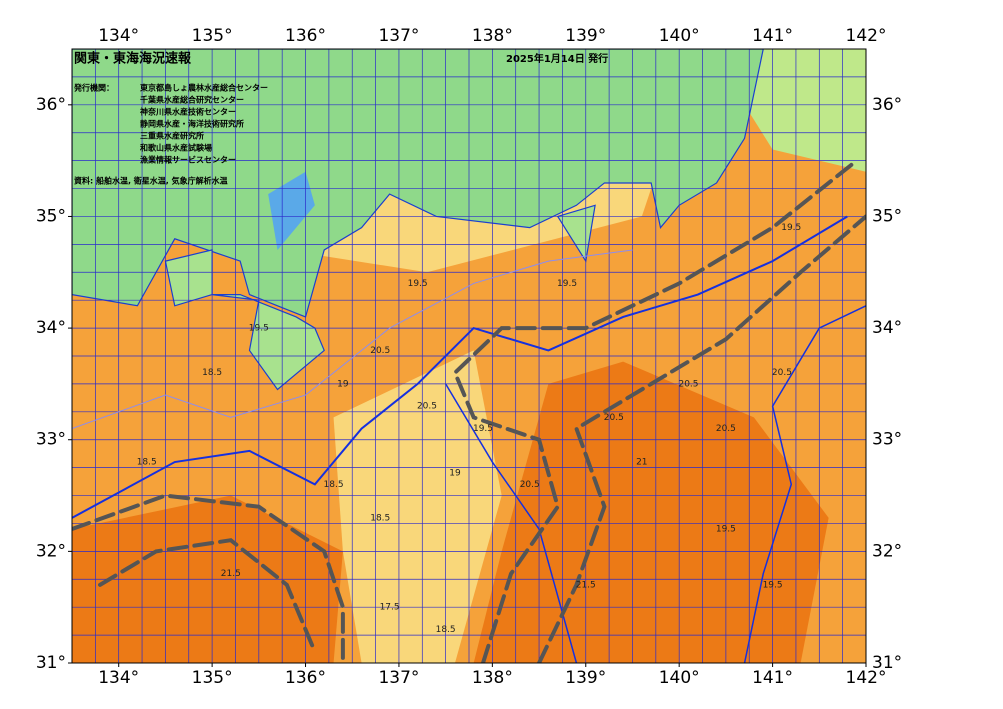 This screenshot has width=1003, height=709. I want to click on source: 資料: 船舶水温, 衛星水温, 気象庁解析水温, so click(151, 181).